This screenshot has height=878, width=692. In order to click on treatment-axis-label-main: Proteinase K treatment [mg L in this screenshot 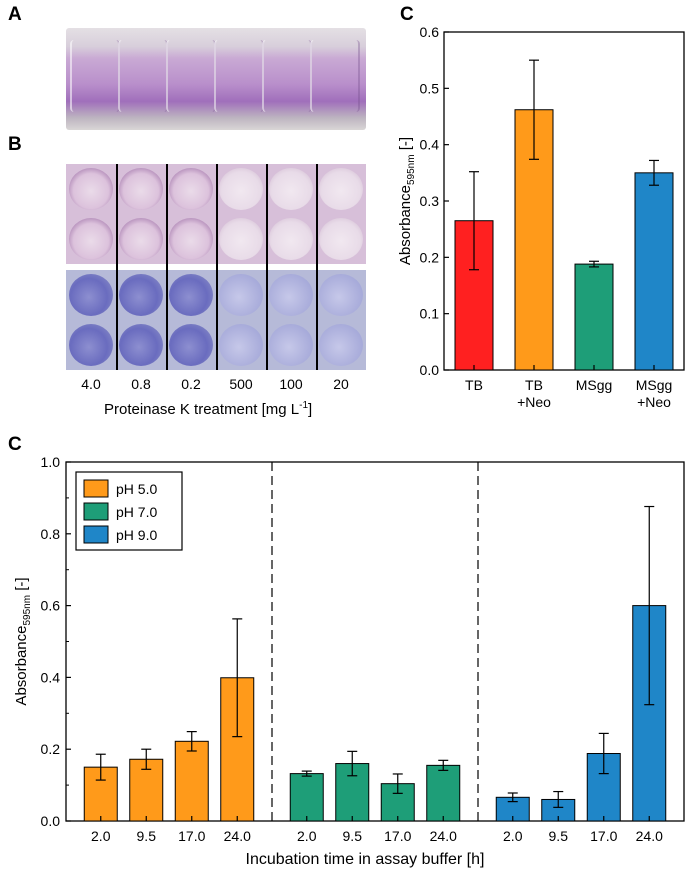, I will do `click(202, 409)`.